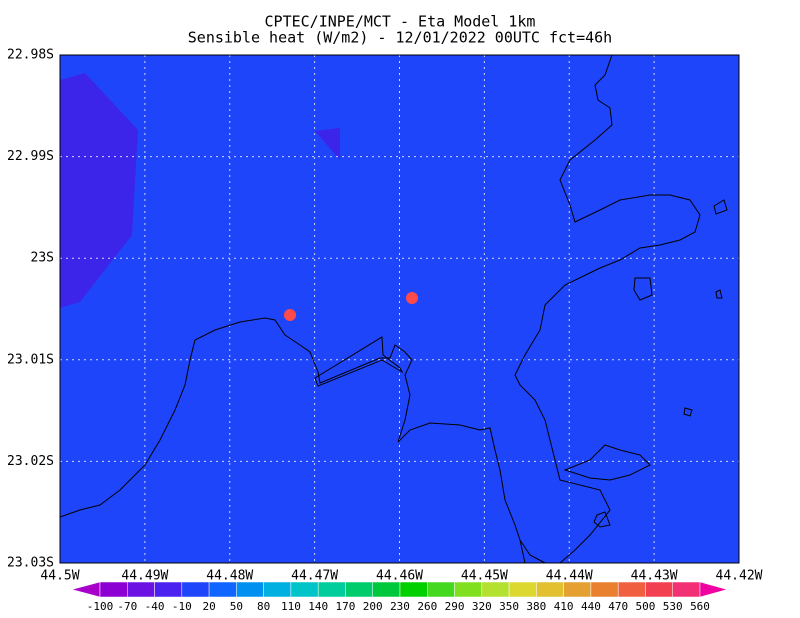 The image size is (800, 618). I want to click on x-tick-label: 44.45W, so click(484, 576).